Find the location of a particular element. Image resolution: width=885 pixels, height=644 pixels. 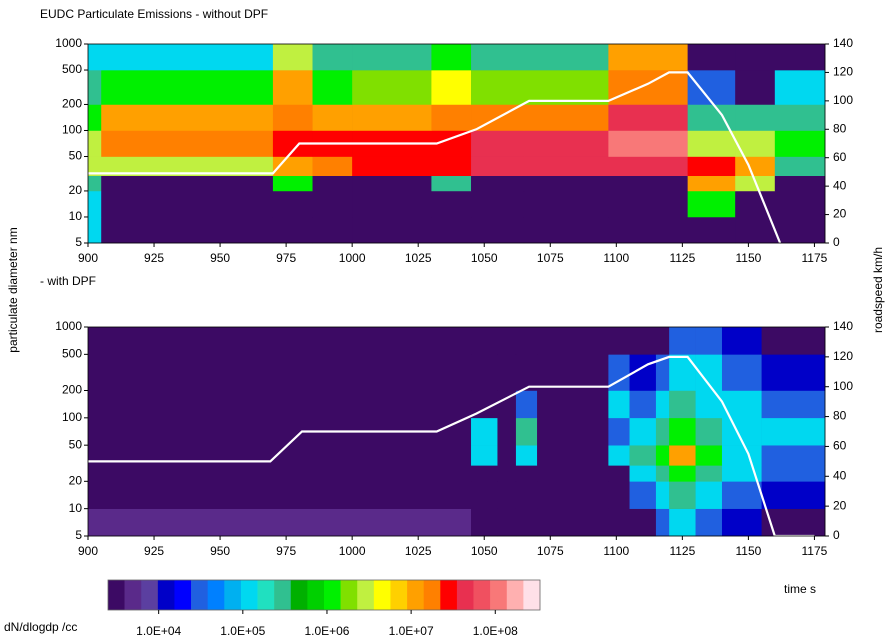

x-tick-label: 1150 is located at coordinates (748, 258).